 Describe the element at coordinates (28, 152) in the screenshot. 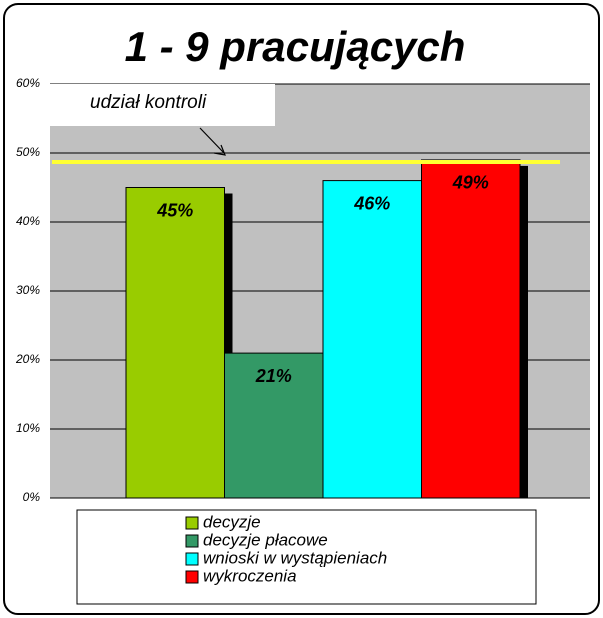

I see `y-tick-label: 50%` at that location.